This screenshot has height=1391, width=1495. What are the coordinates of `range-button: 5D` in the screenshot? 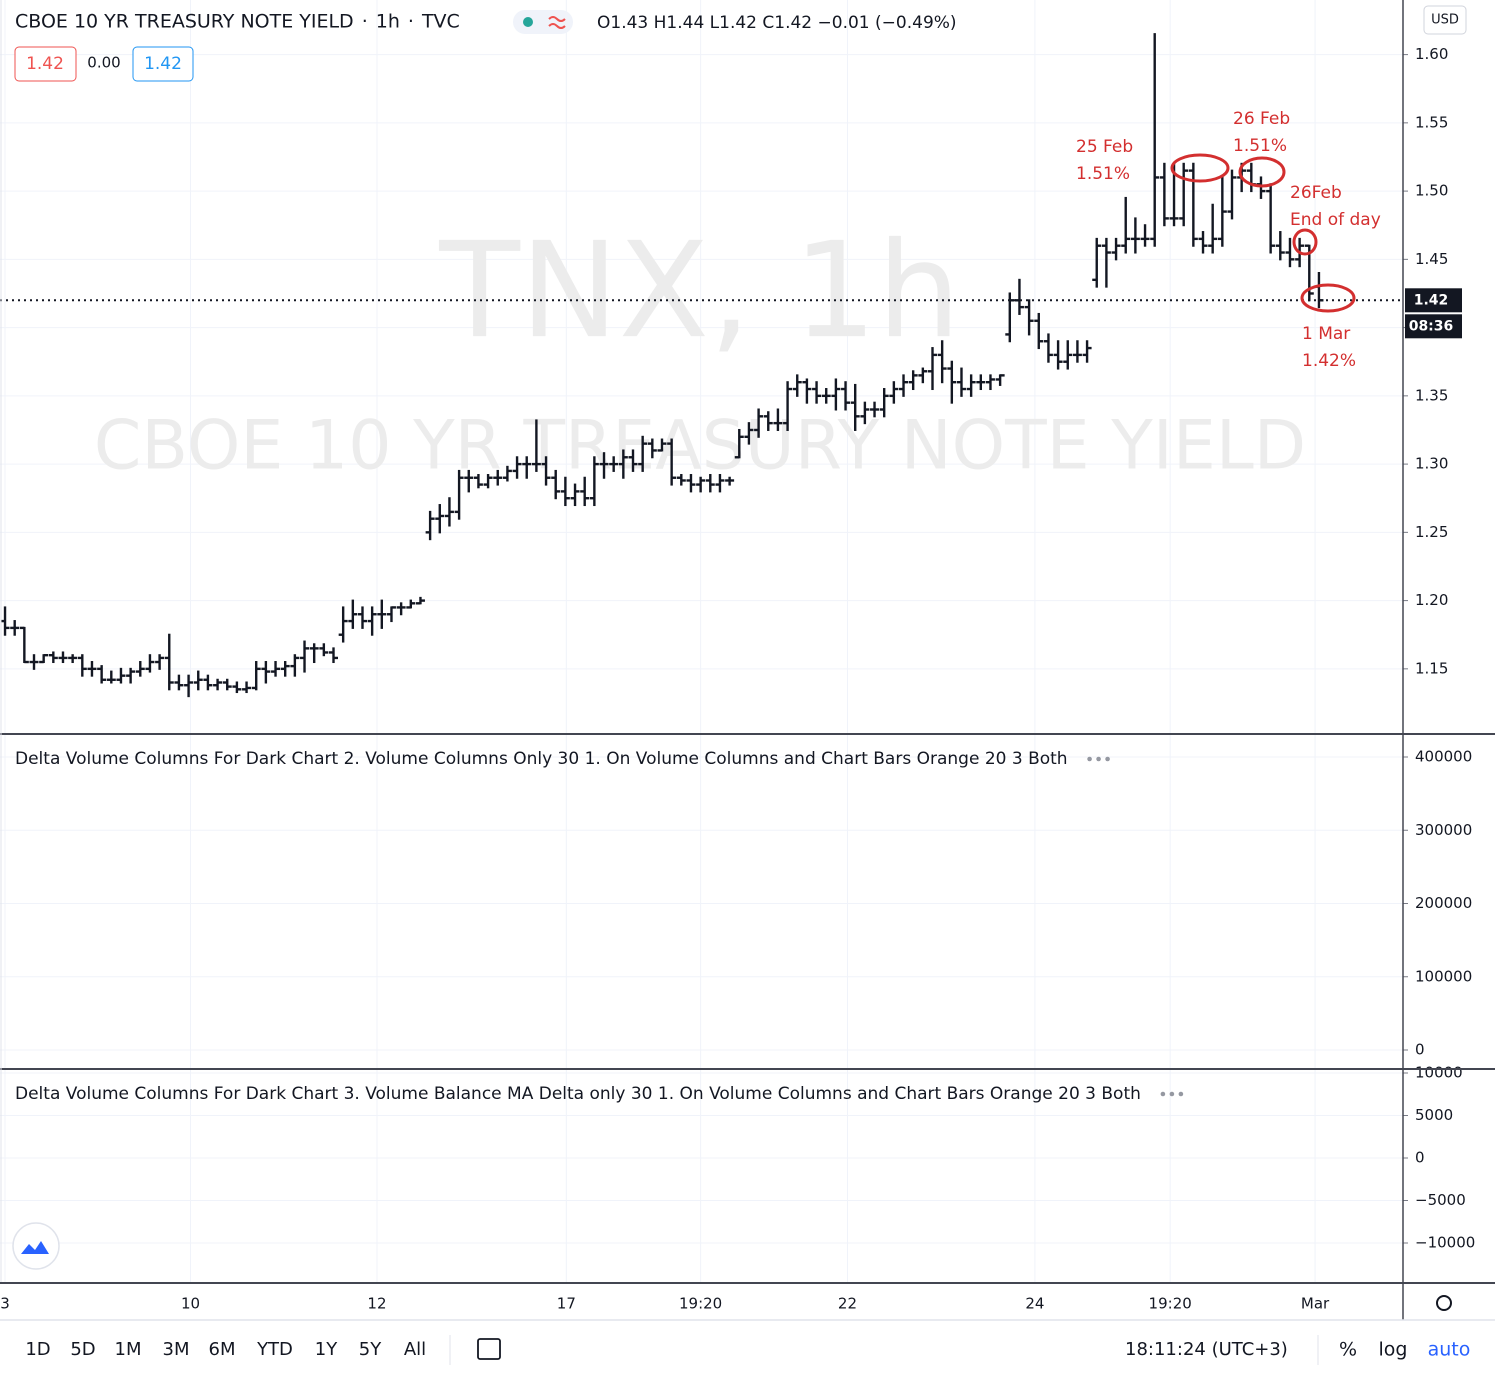 It's located at (82, 1349).